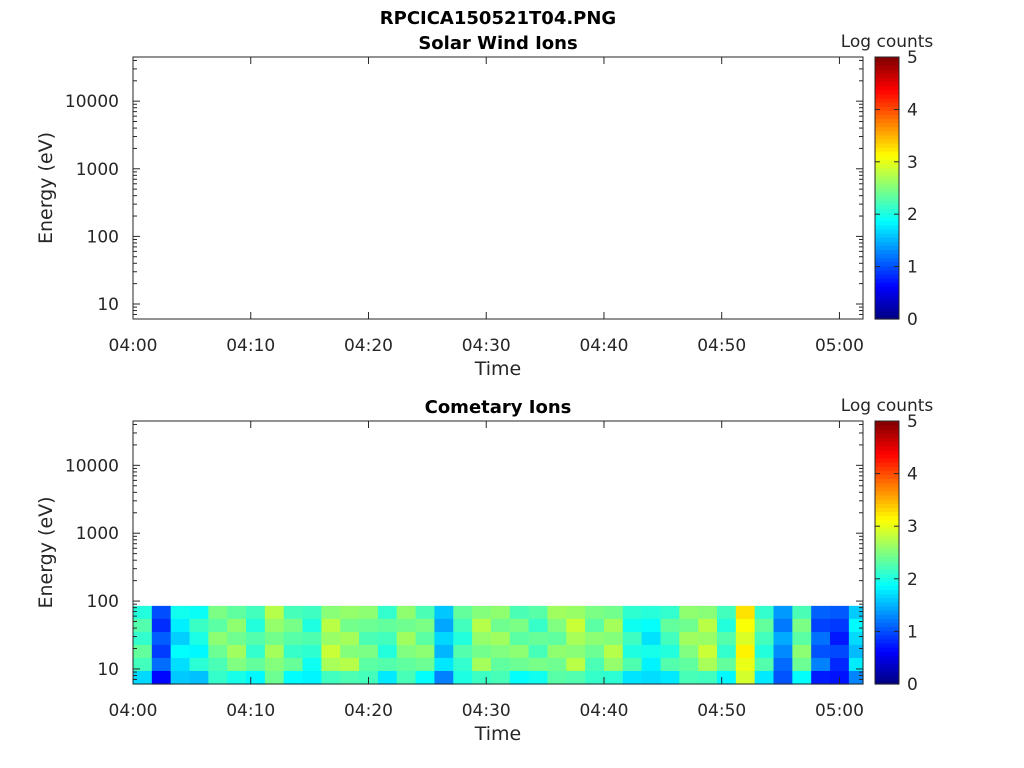 This screenshot has height=768, width=1024. Describe the element at coordinates (133, 711) in the screenshot. I see `x-tick-label: 04:00` at that location.